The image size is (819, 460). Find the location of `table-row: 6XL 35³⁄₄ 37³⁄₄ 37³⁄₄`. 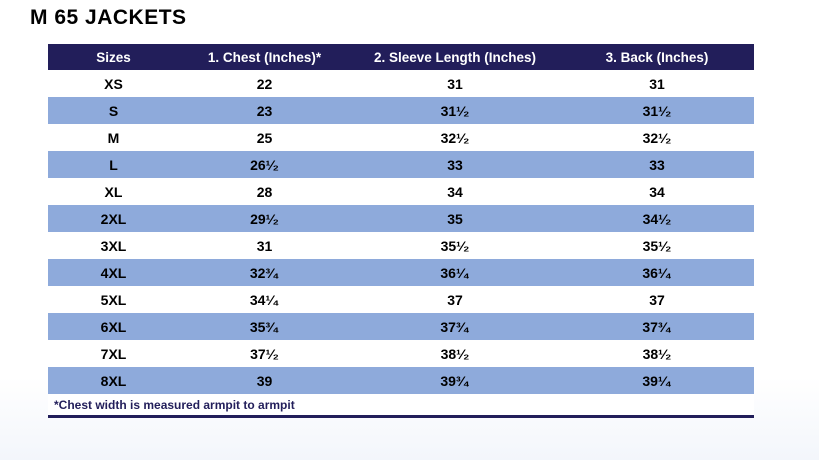

table-row: 6XL 35³⁄₄ 37³⁄₄ 37³⁄₄ is located at coordinates (401, 326).